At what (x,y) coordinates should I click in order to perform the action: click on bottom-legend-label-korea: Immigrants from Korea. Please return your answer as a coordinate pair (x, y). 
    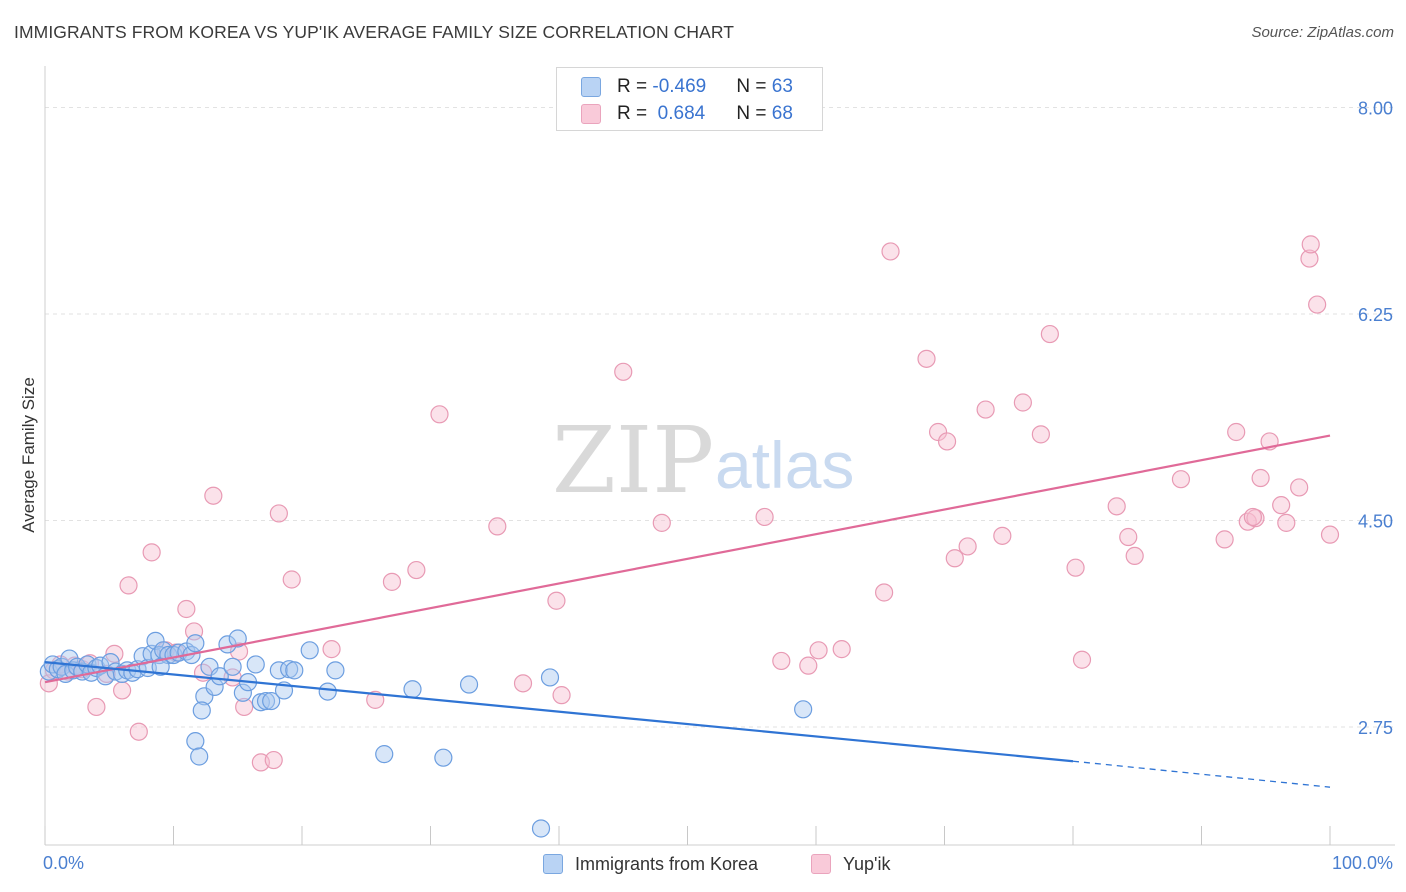
    Looking at the image, I should click on (667, 863).